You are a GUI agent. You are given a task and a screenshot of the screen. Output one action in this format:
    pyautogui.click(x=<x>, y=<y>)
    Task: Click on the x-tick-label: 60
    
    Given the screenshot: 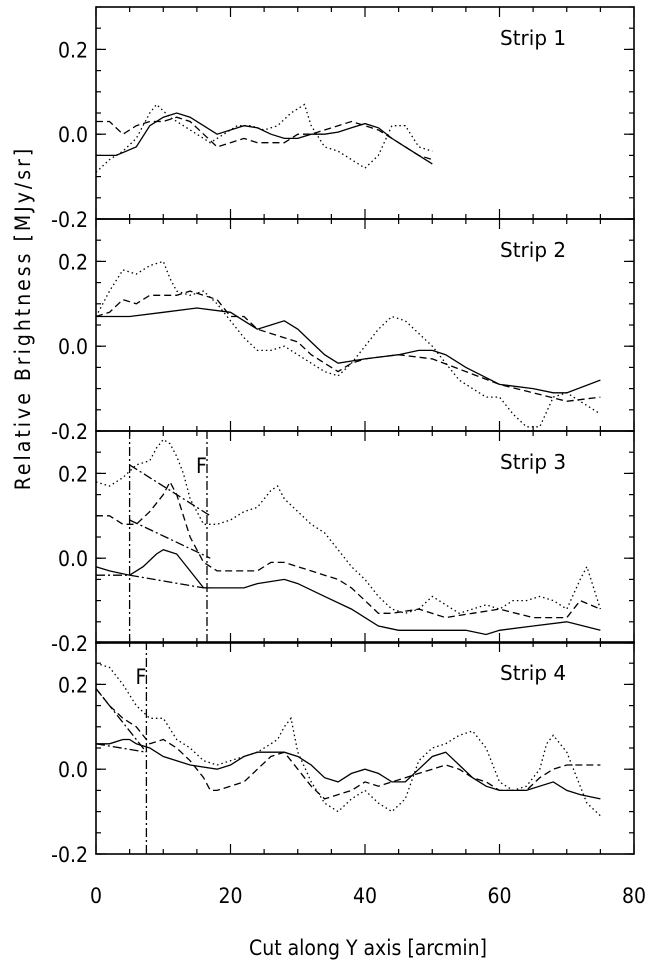 What is the action you would take?
    pyautogui.click(x=499, y=896)
    